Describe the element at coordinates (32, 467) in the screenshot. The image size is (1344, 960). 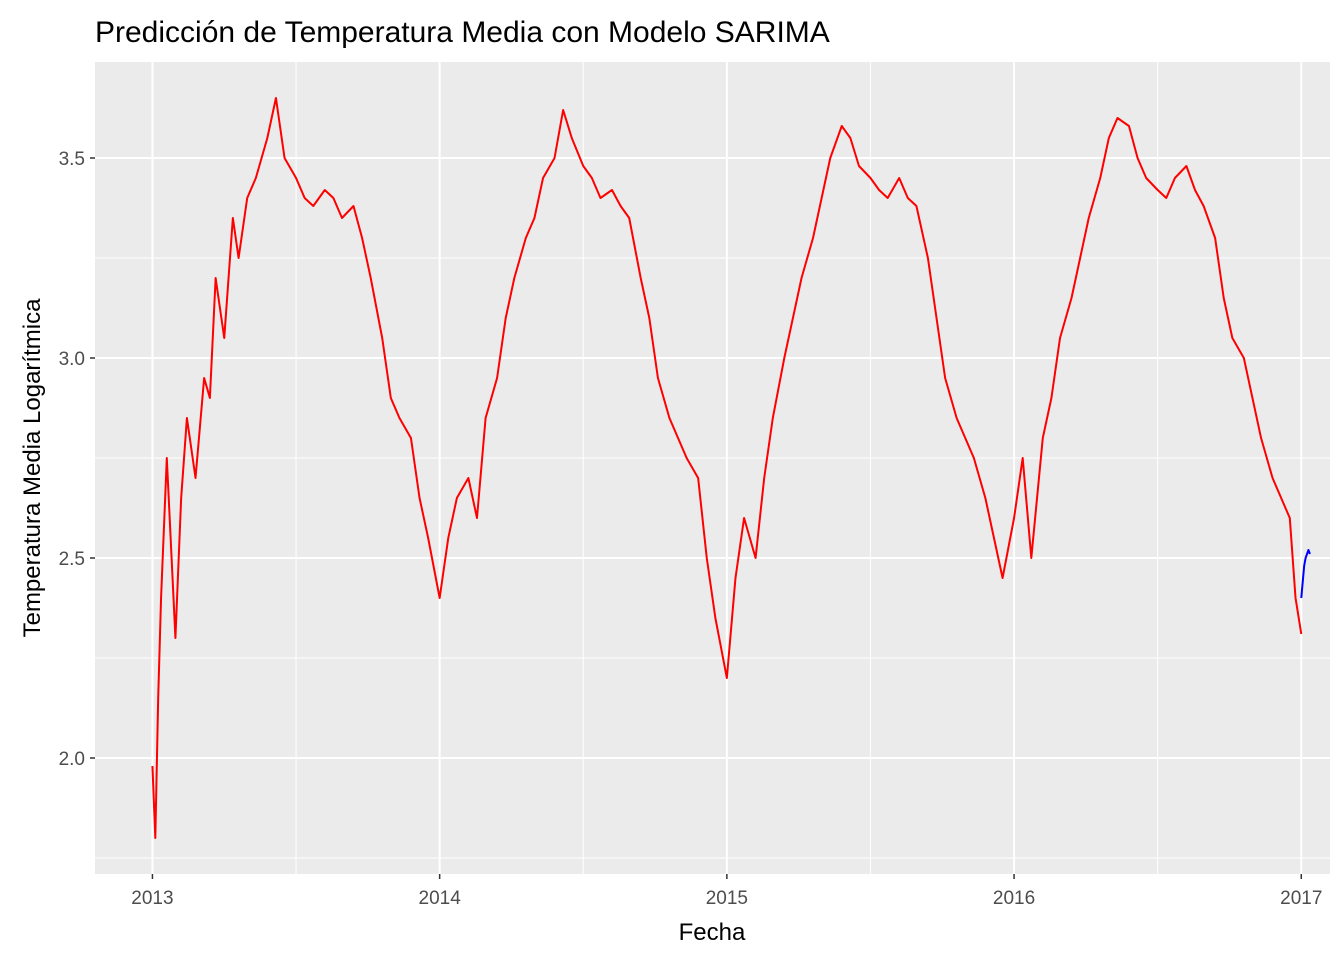
I see `y-axis-title: Temperatura Media Logarítmica` at that location.